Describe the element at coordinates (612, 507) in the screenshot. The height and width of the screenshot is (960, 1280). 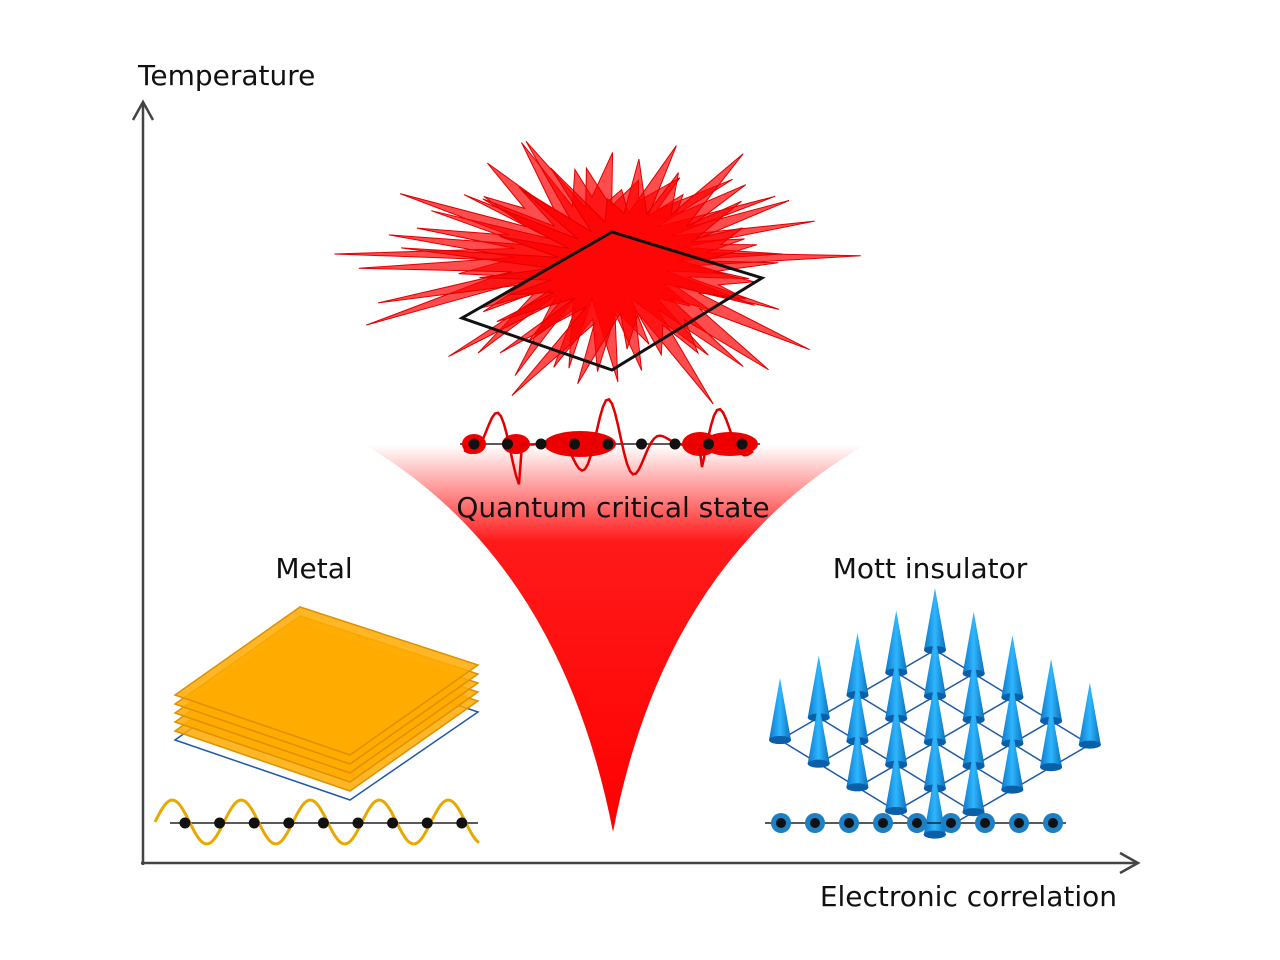
I see `region-label: Quantum critical state` at that location.